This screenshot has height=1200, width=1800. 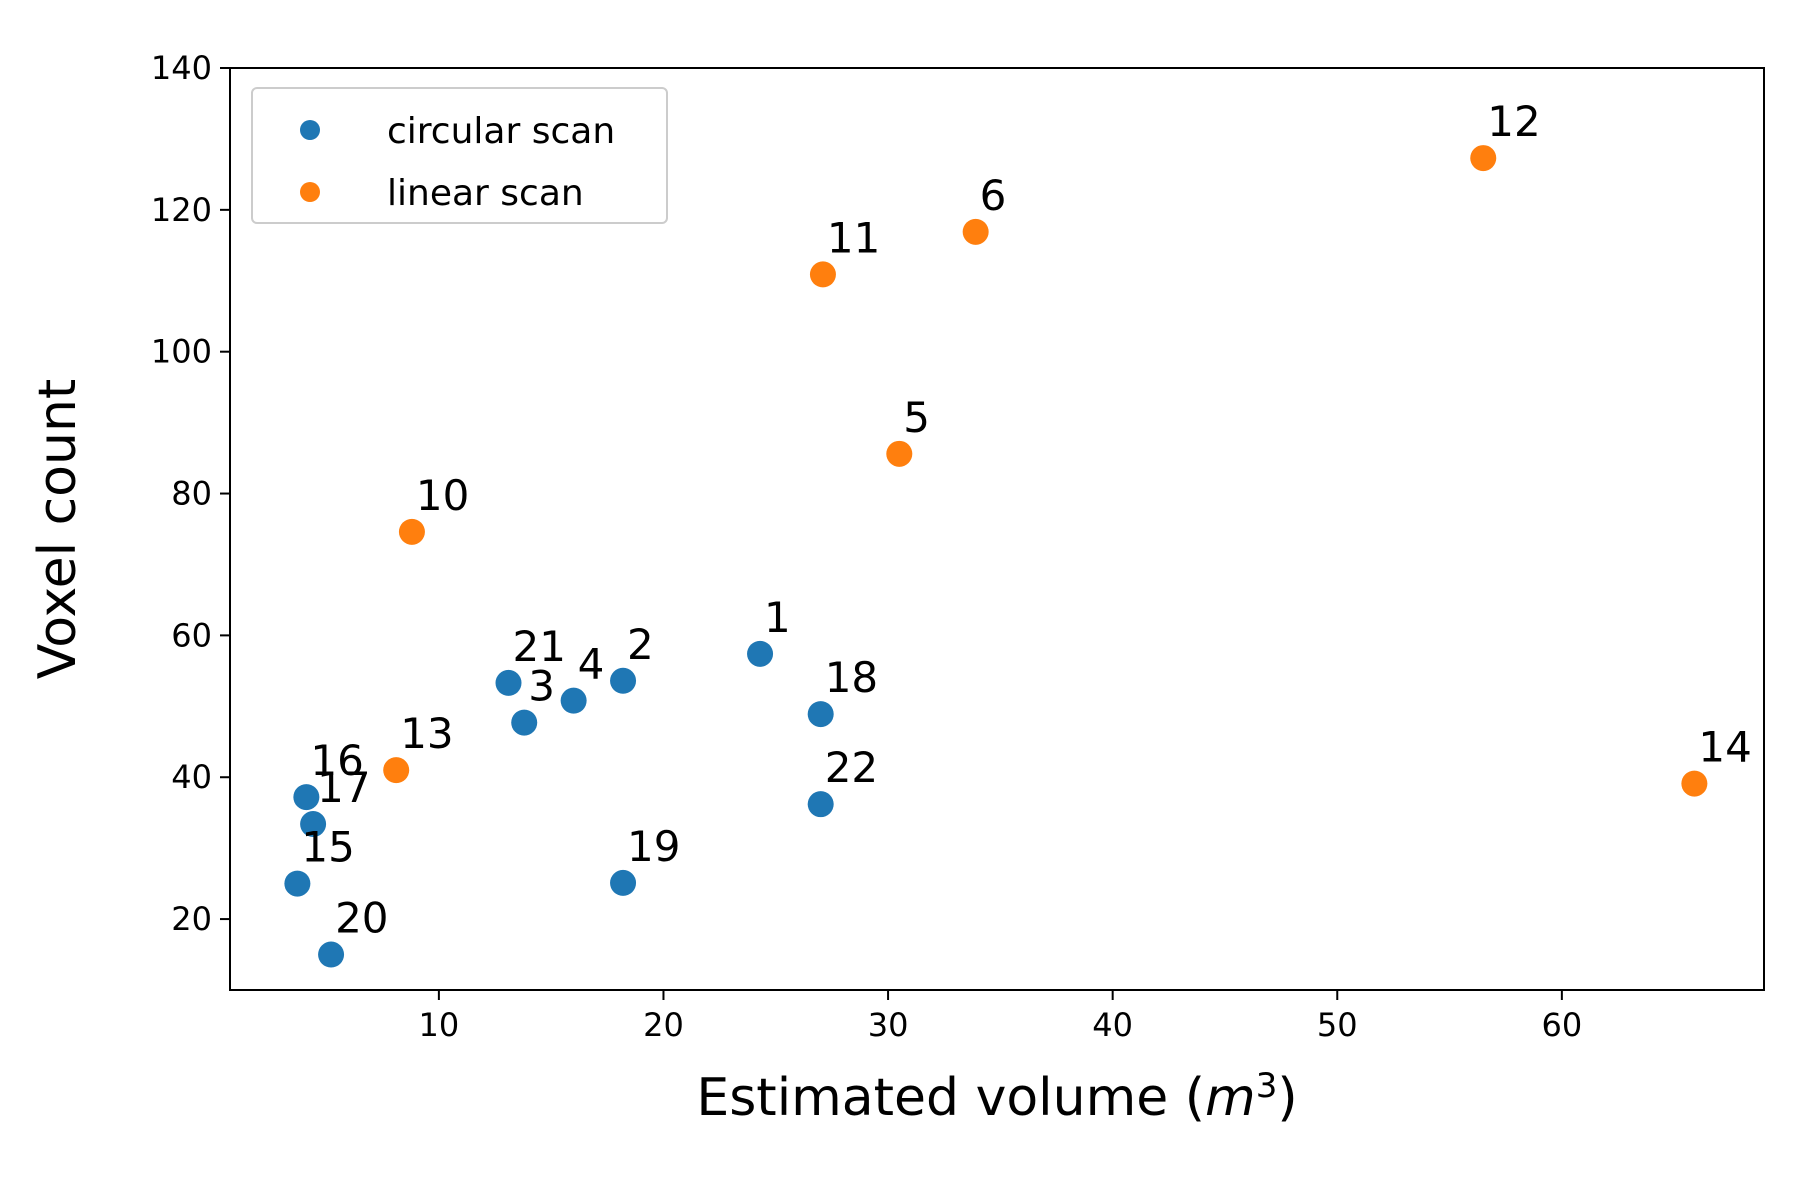 What do you see at coordinates (916, 417) in the screenshot?
I see `data-point-label: 5` at bounding box center [916, 417].